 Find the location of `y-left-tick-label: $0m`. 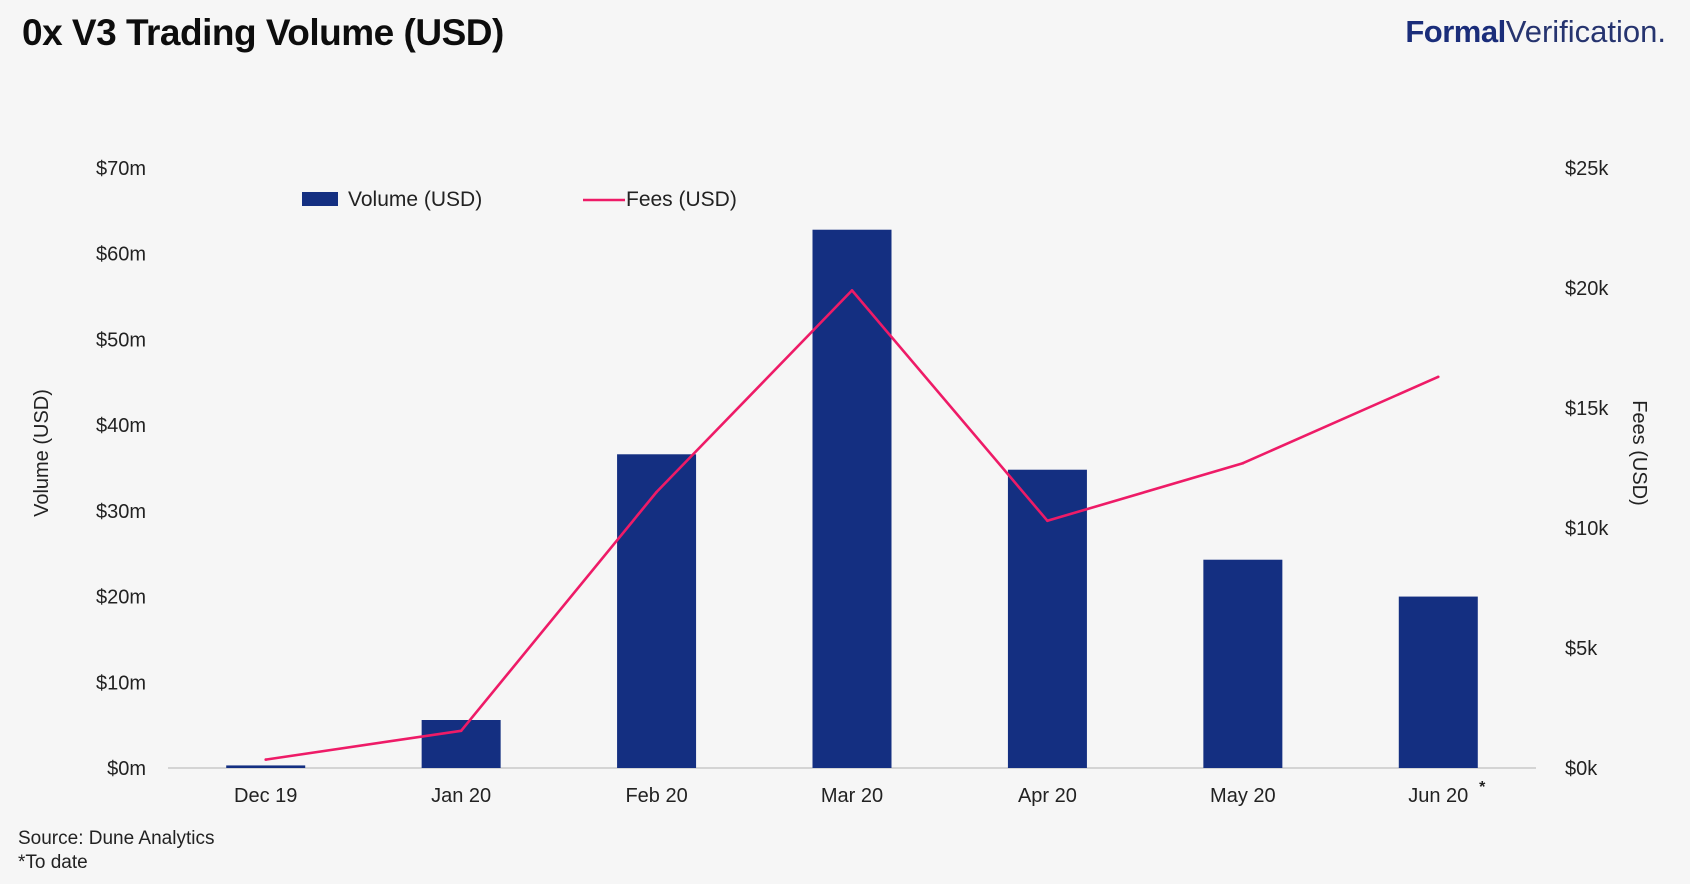

y-left-tick-label: $0m is located at coordinates (126, 769).